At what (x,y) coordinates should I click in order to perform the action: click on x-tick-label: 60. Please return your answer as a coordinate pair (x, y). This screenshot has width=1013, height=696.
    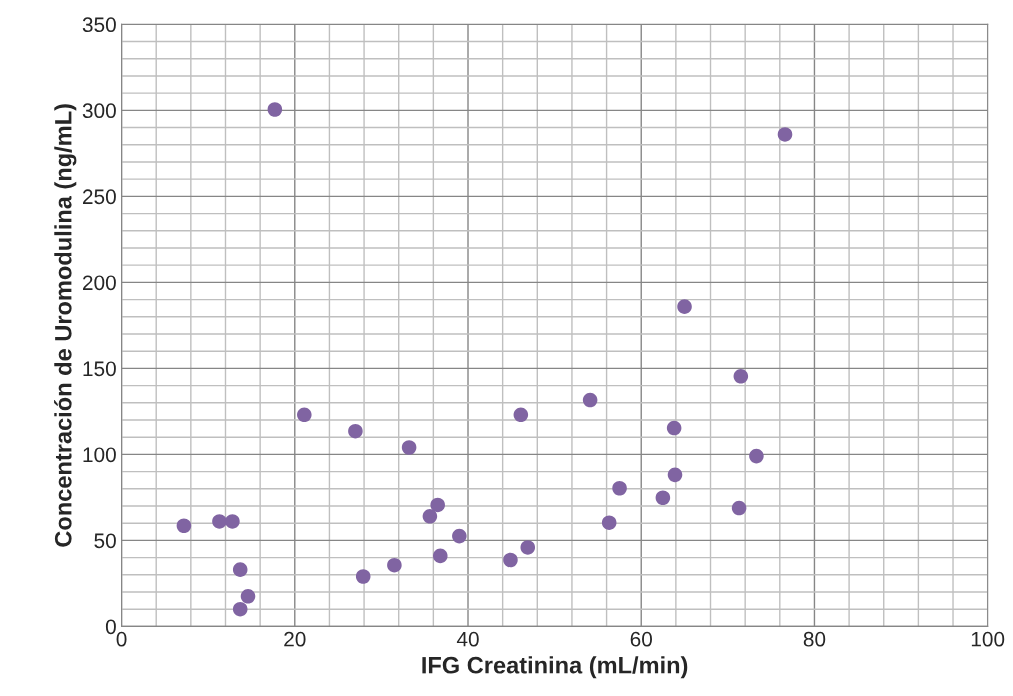
    Looking at the image, I should click on (641, 639).